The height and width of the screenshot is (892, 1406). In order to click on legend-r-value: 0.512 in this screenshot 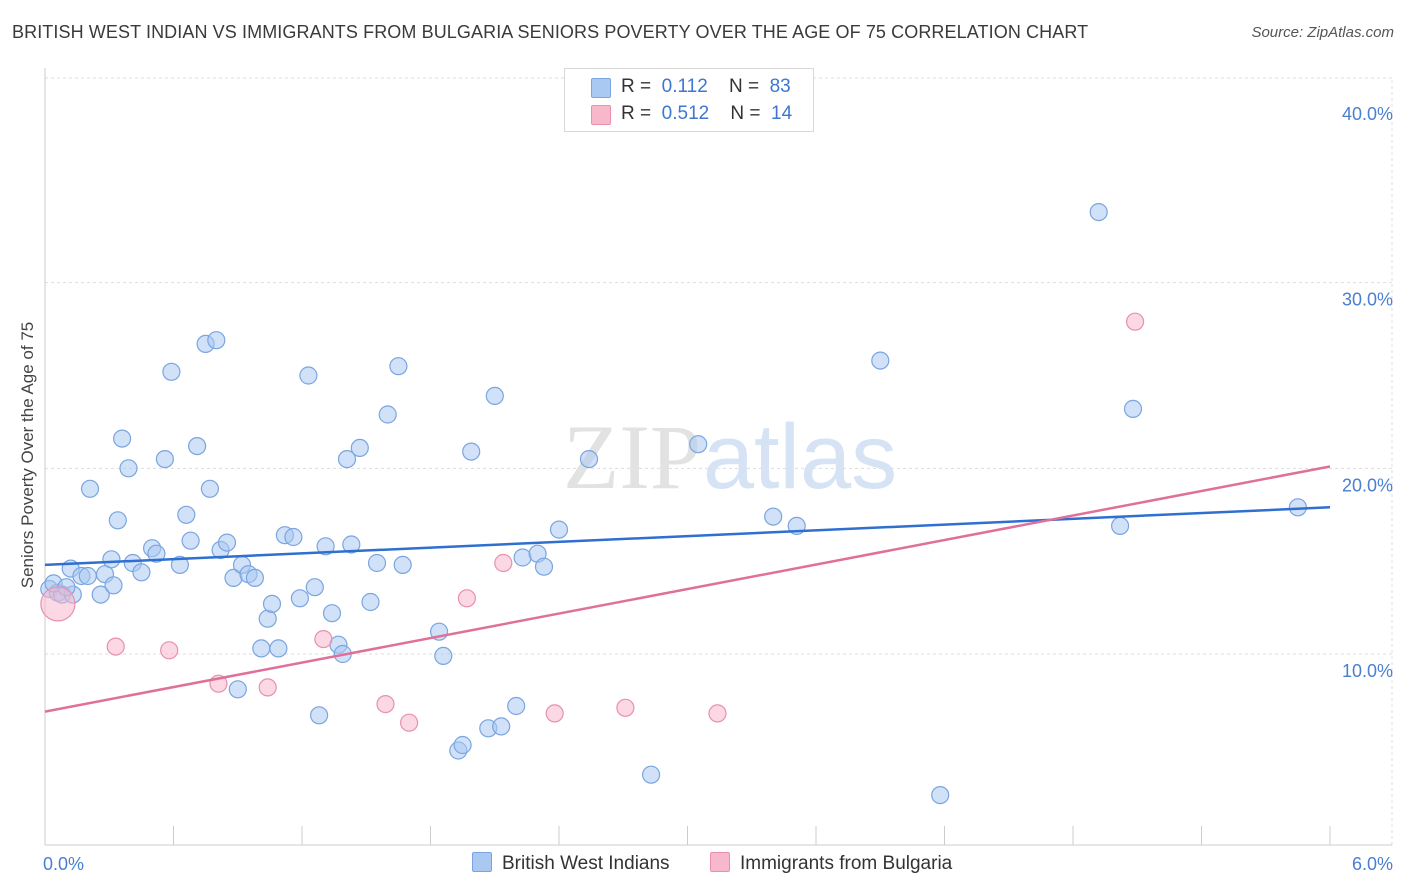, I will do `click(685, 113)`.